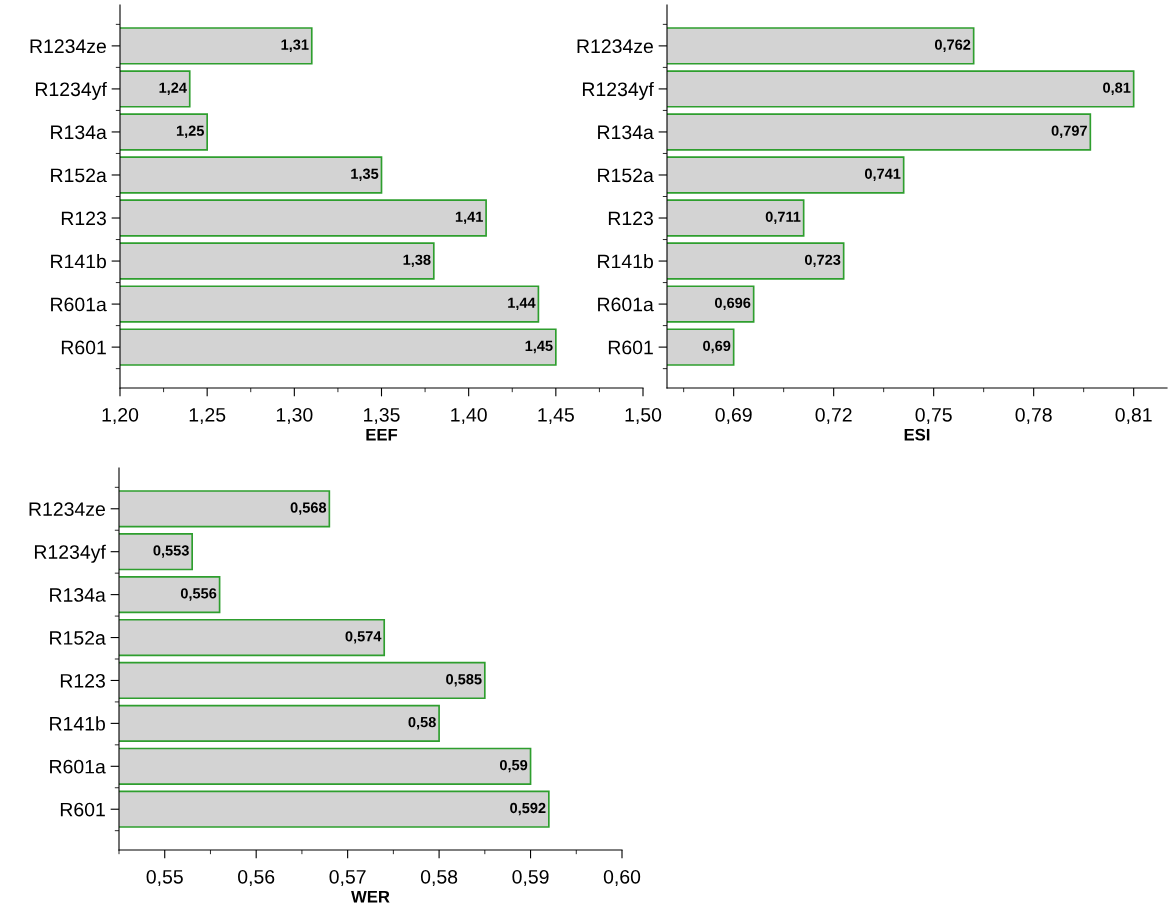 Image resolution: width=1175 pixels, height=915 pixels. I want to click on data-label: 0,762, so click(952, 45).